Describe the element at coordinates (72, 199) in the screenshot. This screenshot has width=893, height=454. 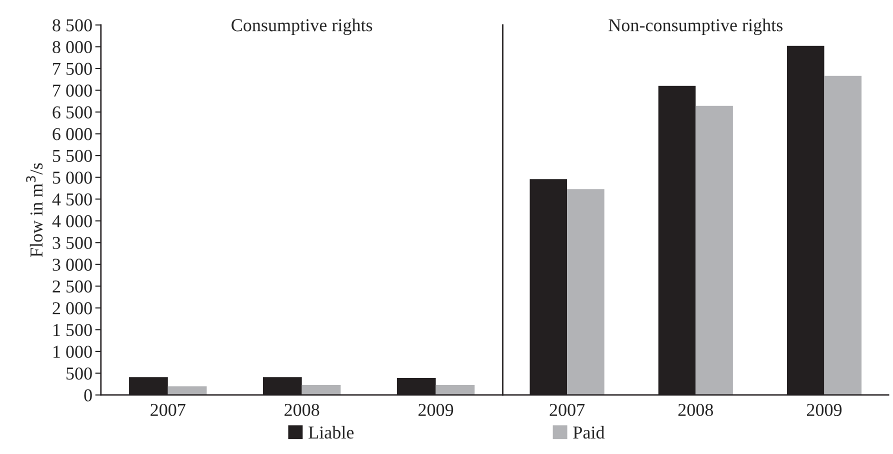
I see `y-tick-label: 4 500` at that location.